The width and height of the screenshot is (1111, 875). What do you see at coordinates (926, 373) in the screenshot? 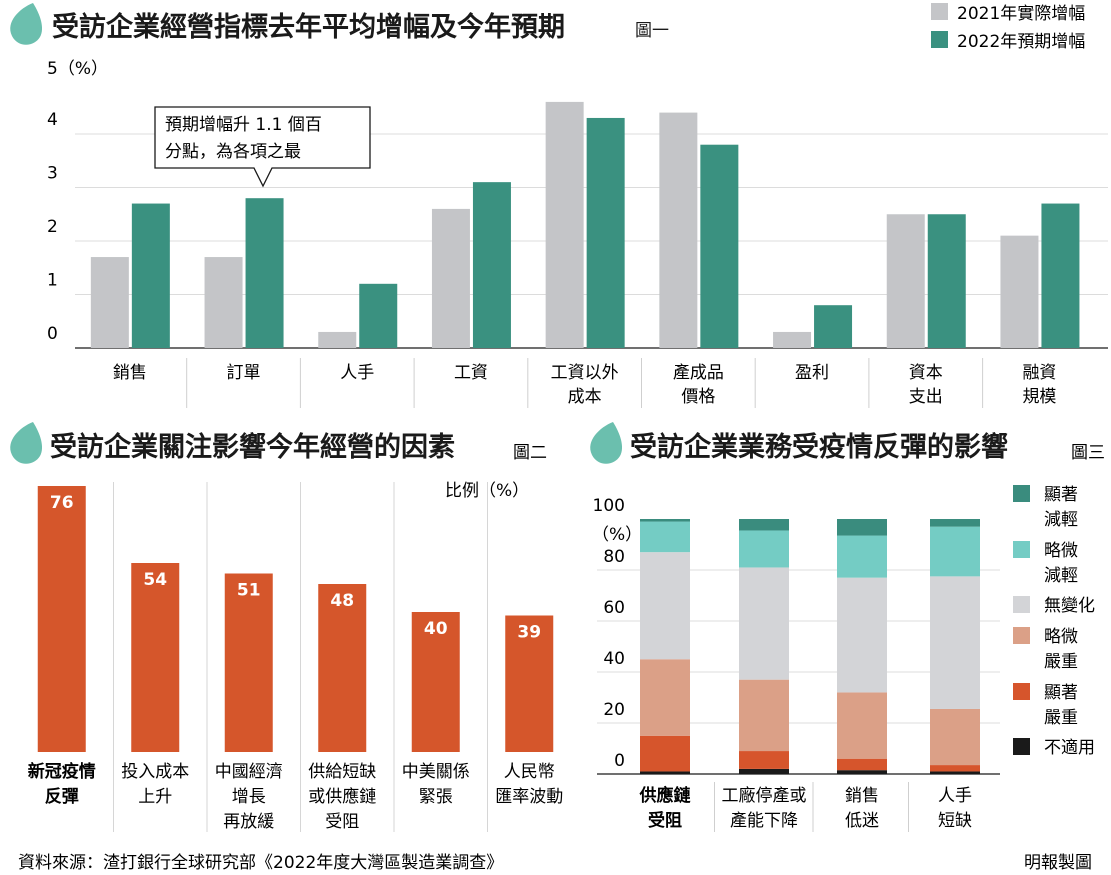
I see `fig1-x-label-7-line0: 資本` at bounding box center [926, 373].